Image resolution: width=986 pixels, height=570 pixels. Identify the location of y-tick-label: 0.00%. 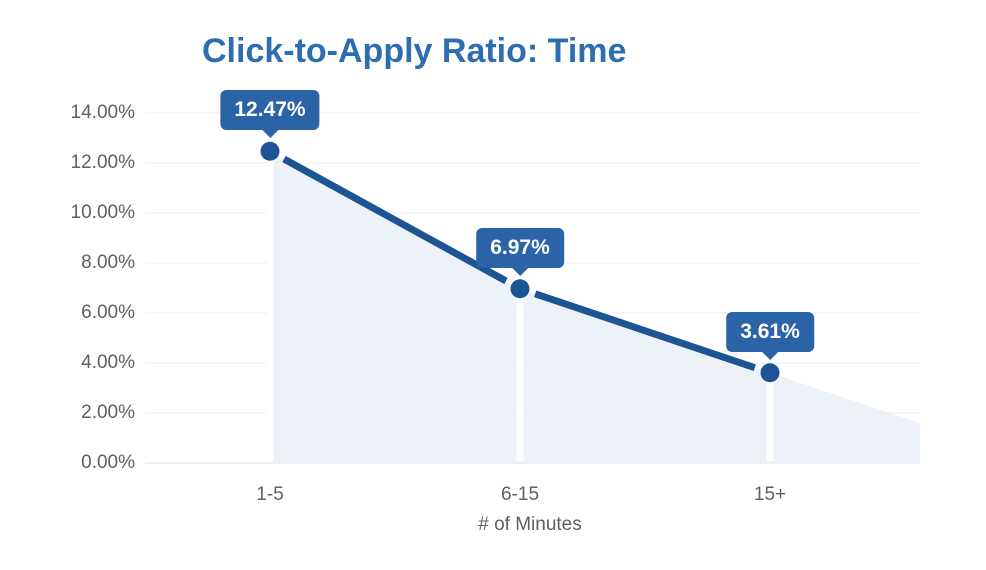
(108, 462).